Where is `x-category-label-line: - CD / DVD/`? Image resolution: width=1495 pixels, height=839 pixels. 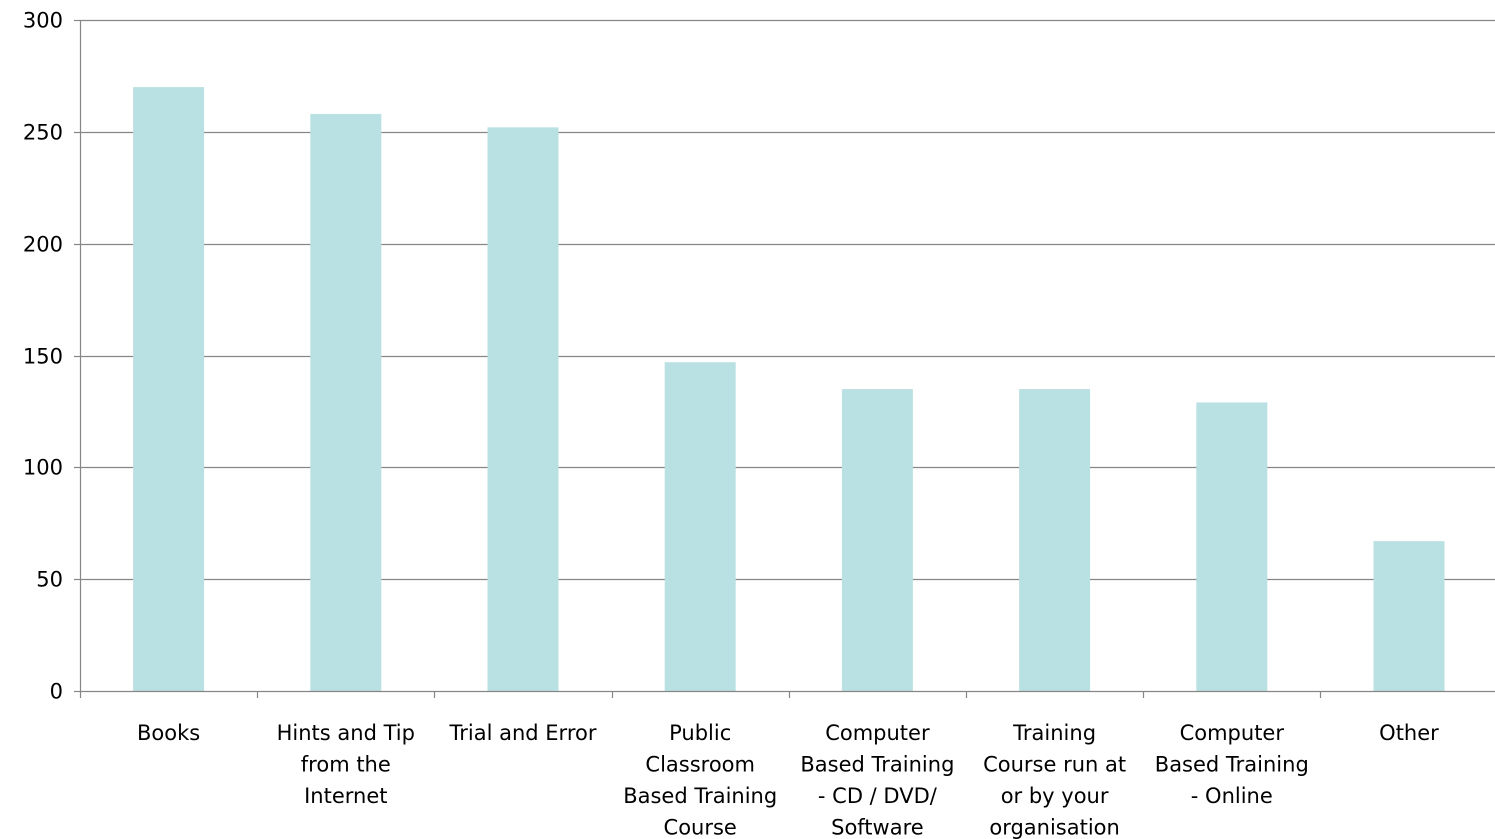 x-category-label-line: - CD / DVD/ is located at coordinates (878, 796).